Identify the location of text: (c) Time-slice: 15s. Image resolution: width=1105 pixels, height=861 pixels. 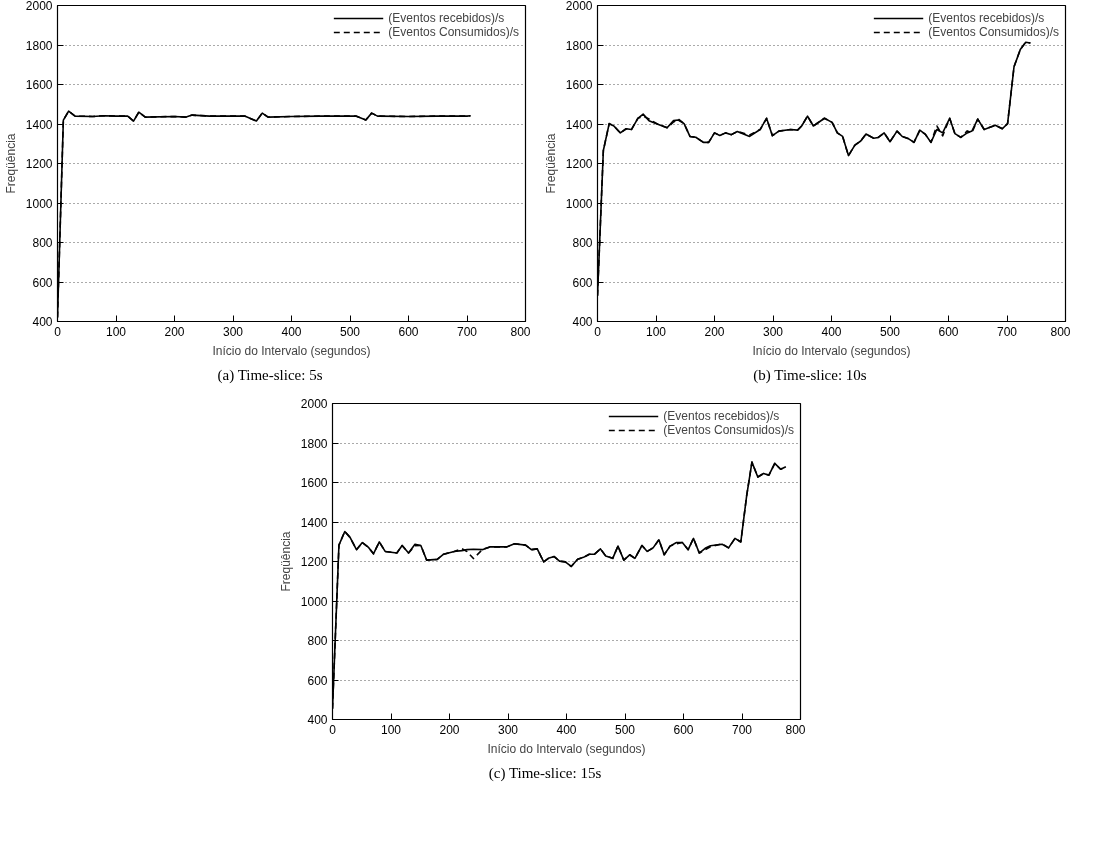
(545, 773).